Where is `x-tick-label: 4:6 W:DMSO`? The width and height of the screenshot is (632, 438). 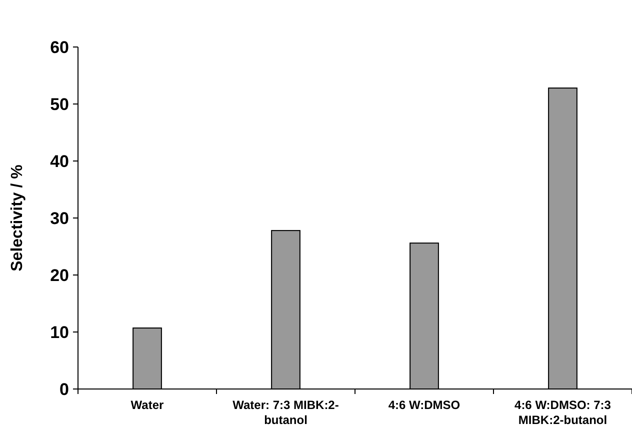
x-tick-label: 4:6 W:DMSO is located at coordinates (424, 405).